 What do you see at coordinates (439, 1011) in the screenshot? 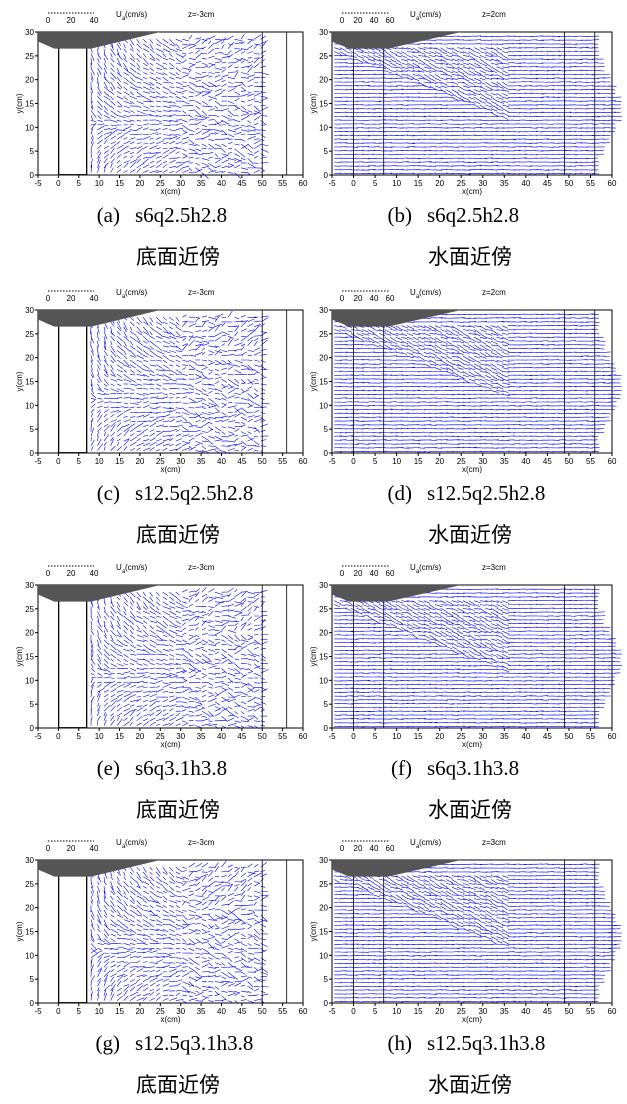
I see `x-tick-label: 20` at bounding box center [439, 1011].